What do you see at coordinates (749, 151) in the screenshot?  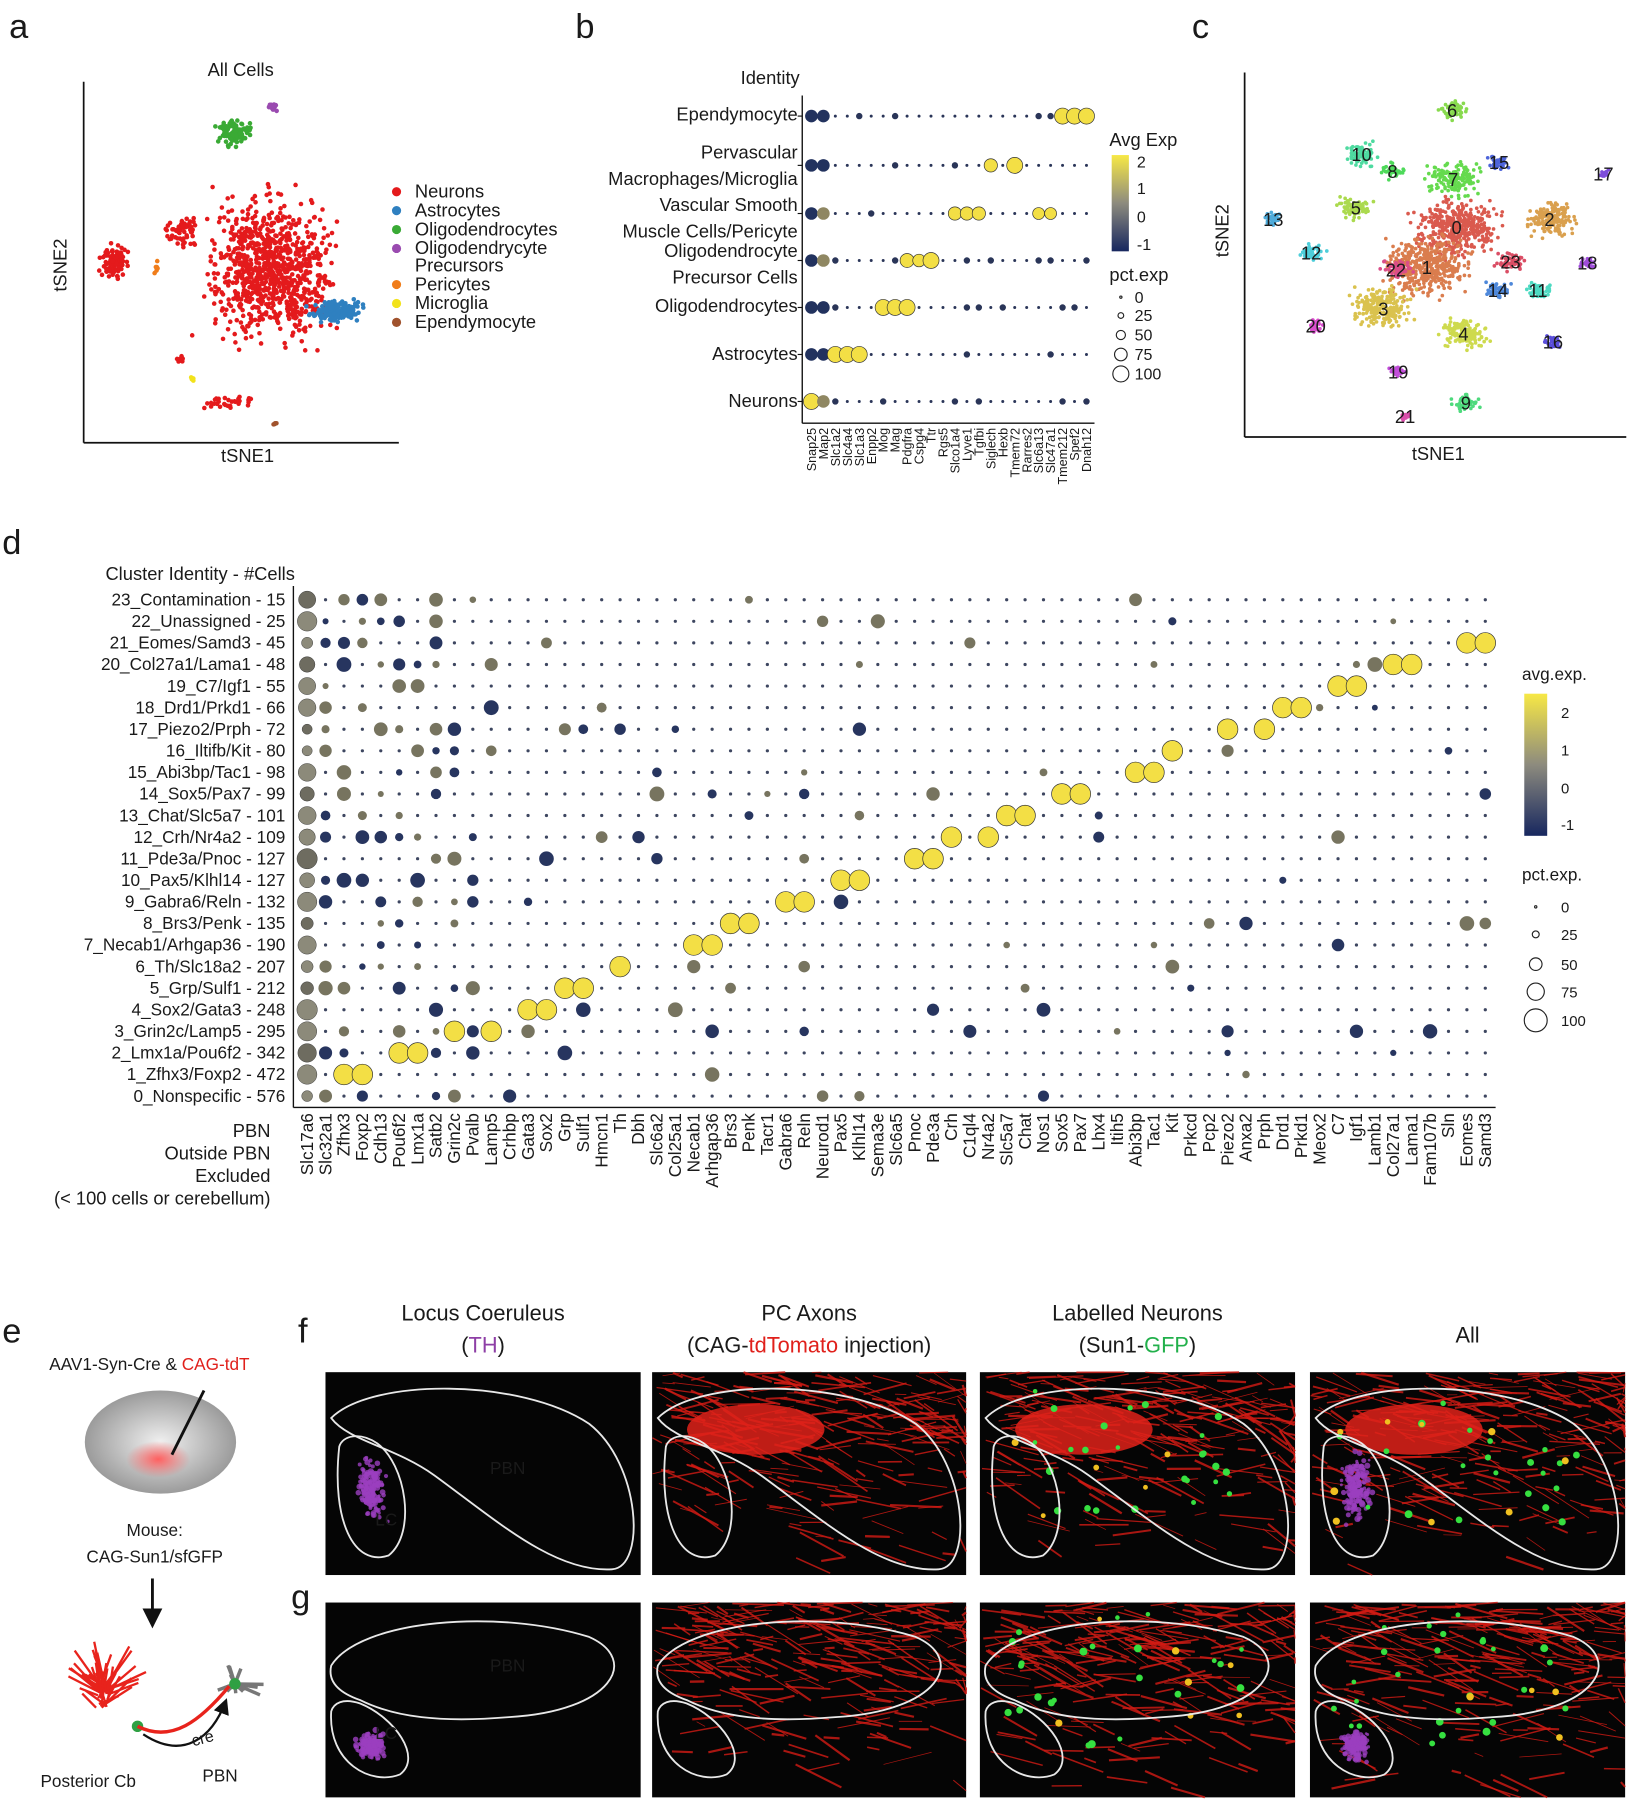 I see `row-label: Pervascular` at bounding box center [749, 151].